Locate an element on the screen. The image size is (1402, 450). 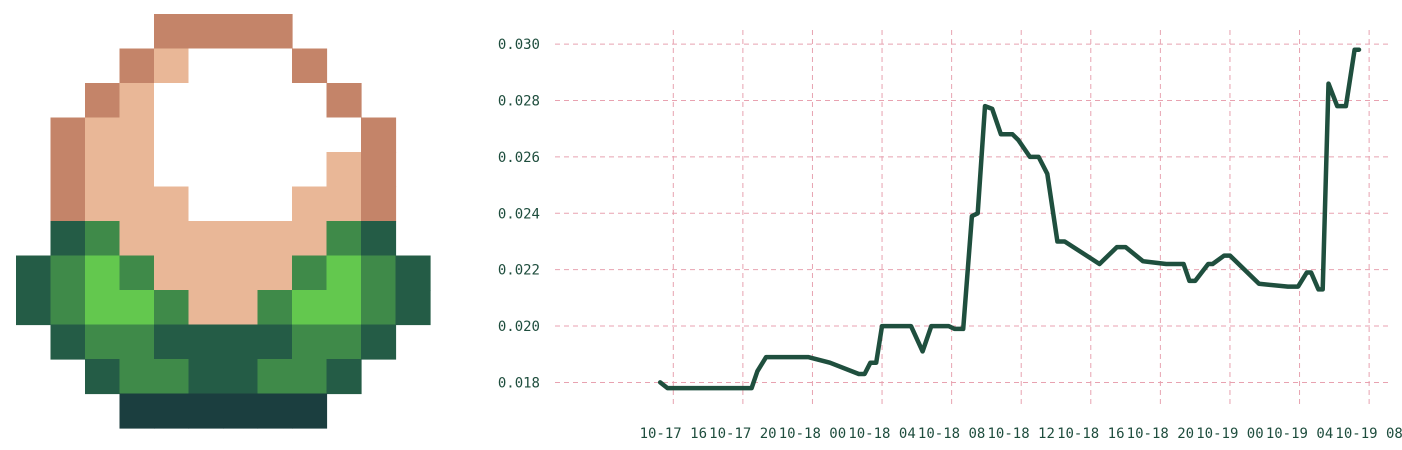
y-tick-label: 0.018 is located at coordinates (519, 383).